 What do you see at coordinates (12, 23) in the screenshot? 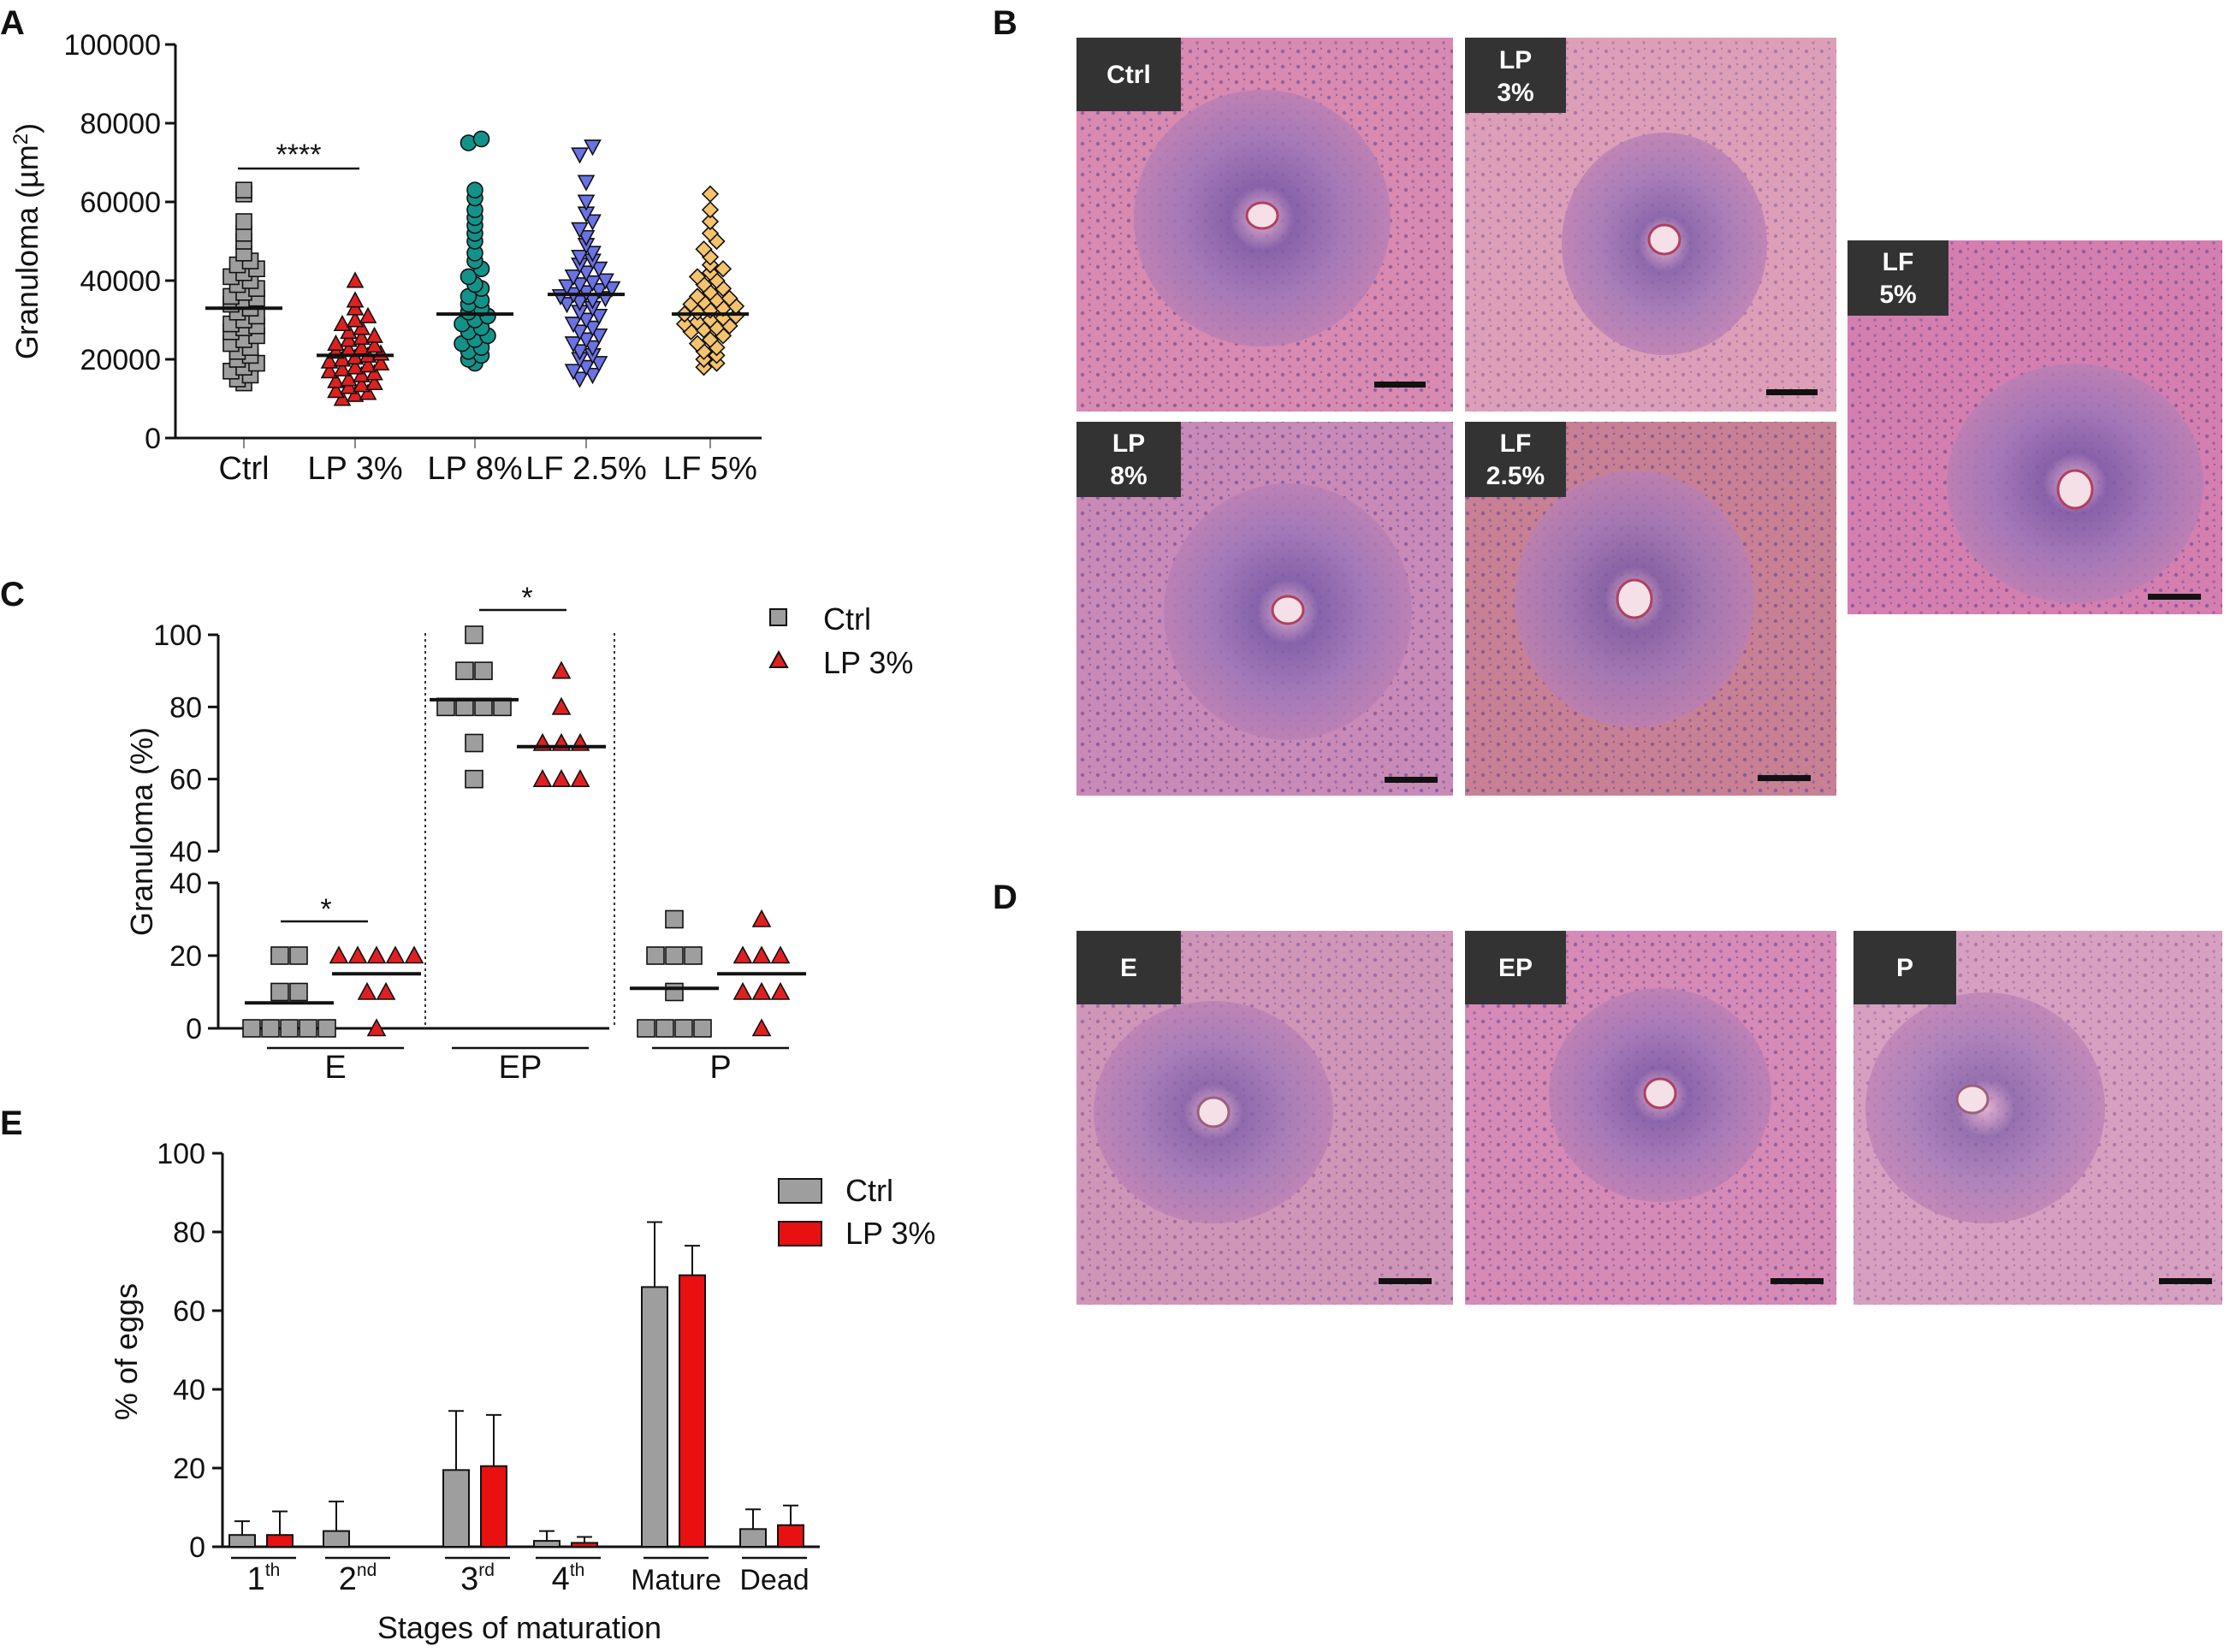
I see `panel-label-a: A` at bounding box center [12, 23].